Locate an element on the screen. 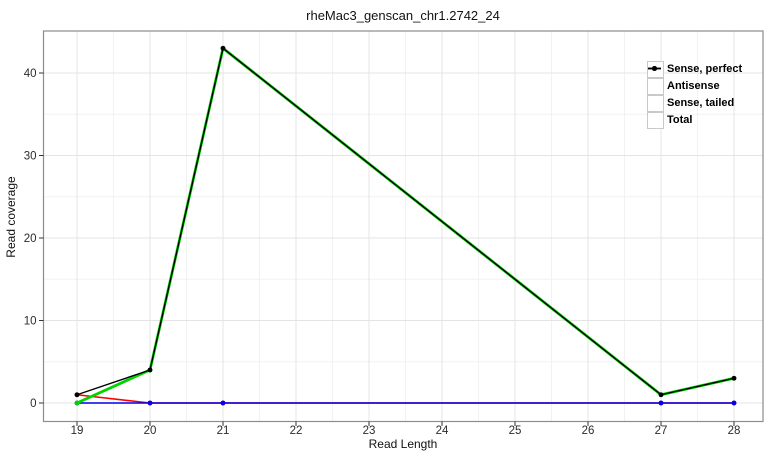 The height and width of the screenshot is (460, 780). legend-label: Antisense is located at coordinates (693, 86).